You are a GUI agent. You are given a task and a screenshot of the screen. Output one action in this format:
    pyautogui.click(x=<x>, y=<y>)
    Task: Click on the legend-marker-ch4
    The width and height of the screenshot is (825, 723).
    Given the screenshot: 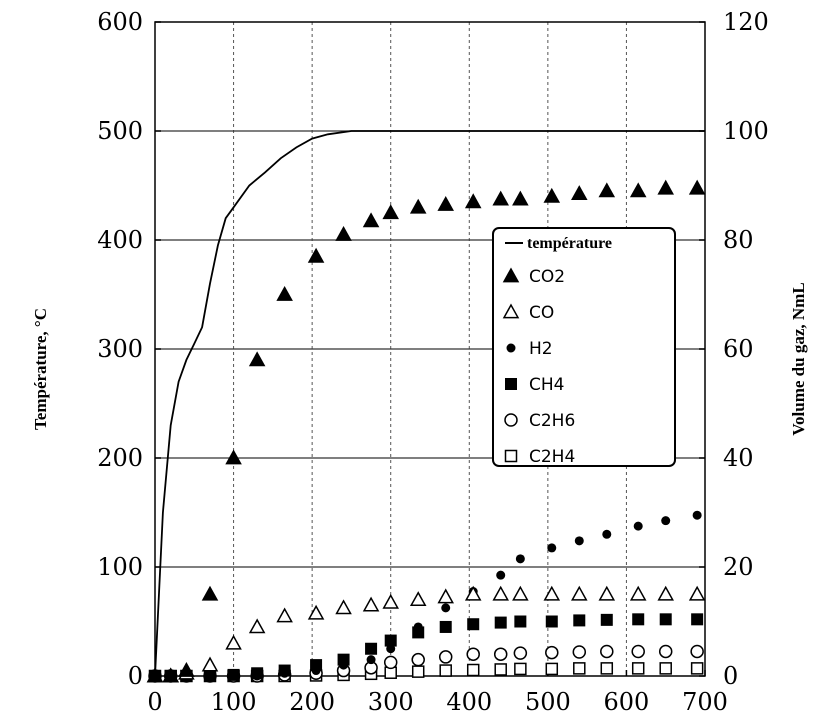 What is the action you would take?
    pyautogui.click(x=511, y=384)
    